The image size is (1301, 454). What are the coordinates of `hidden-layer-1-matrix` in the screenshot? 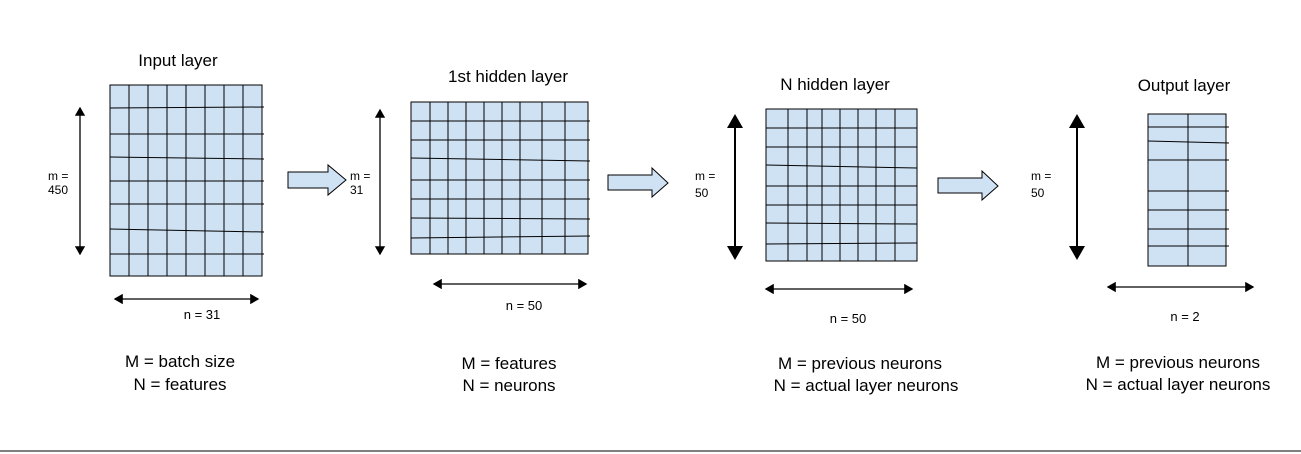 It's located at (500, 178).